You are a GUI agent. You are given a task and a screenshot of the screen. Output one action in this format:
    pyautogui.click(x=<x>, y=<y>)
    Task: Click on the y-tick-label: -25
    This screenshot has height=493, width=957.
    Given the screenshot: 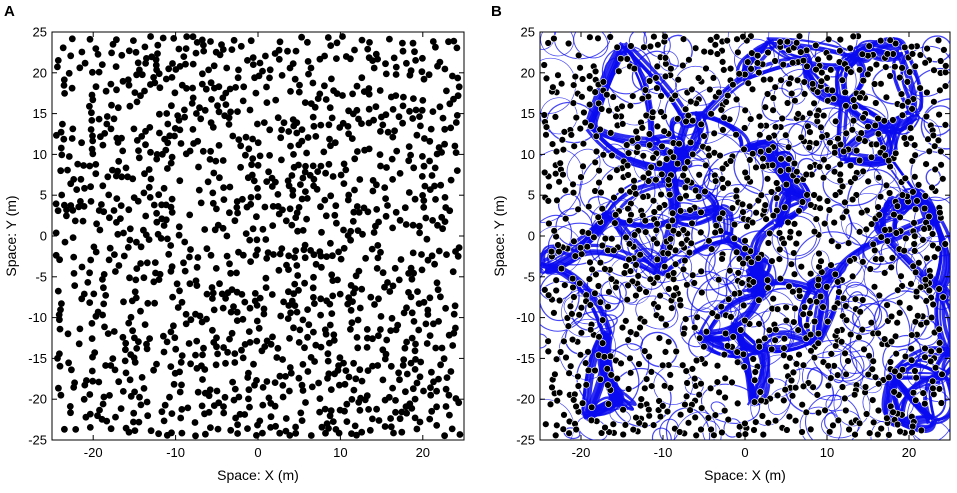 What is the action you would take?
    pyautogui.click(x=37, y=440)
    